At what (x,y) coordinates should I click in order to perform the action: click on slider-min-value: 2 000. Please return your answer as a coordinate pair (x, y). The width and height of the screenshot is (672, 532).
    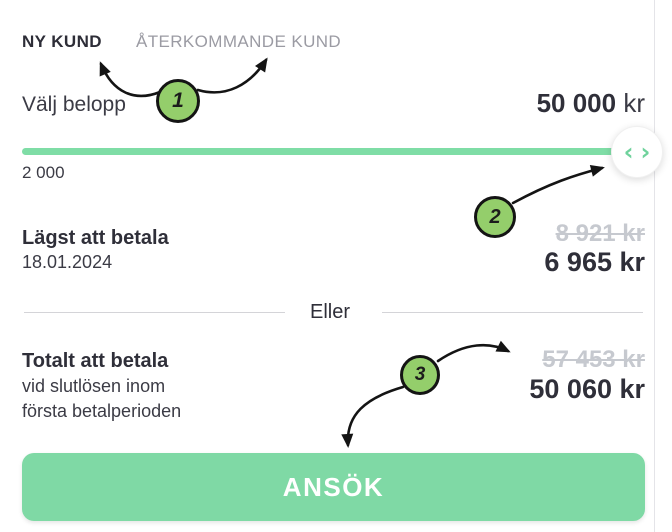
    Looking at the image, I should click on (43, 172).